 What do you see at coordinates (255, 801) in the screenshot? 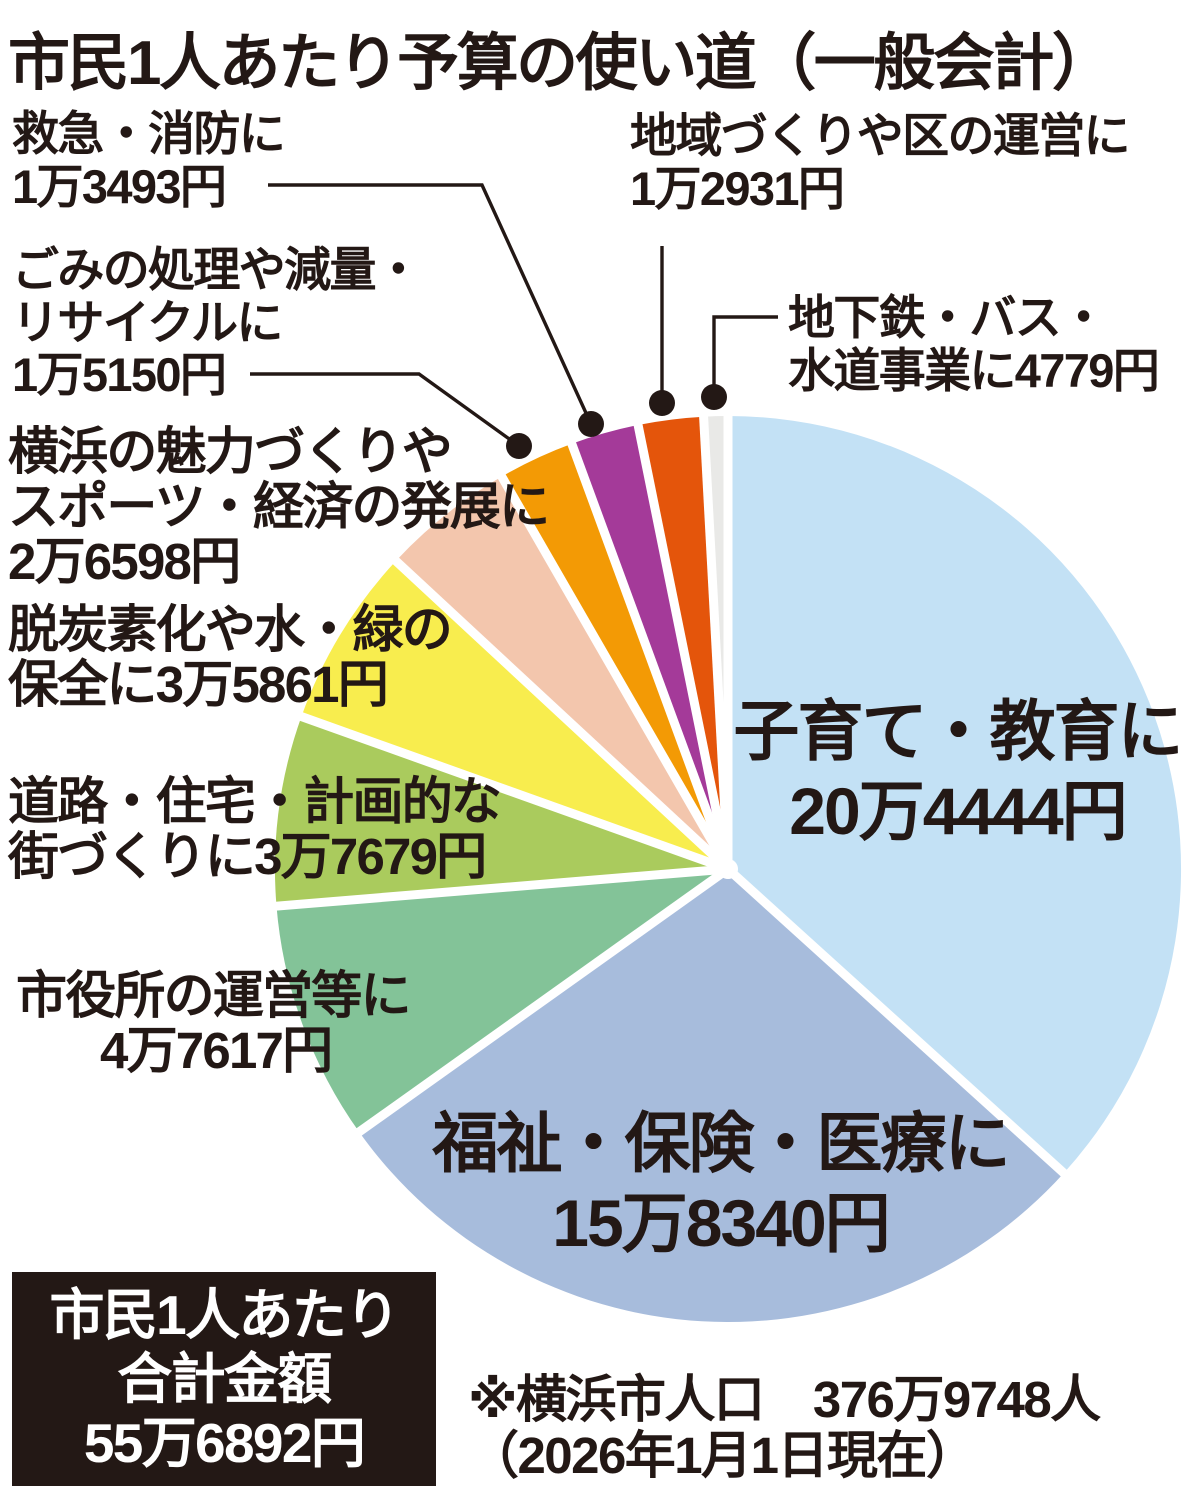
I see `callout-roads-label: 道路・住宅・計画的な` at bounding box center [255, 801].